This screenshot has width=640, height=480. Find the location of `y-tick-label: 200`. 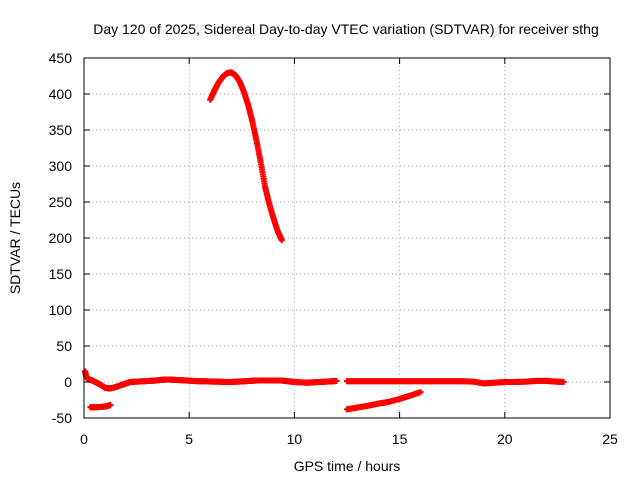

y-tick-label: 200 is located at coordinates (61, 238).